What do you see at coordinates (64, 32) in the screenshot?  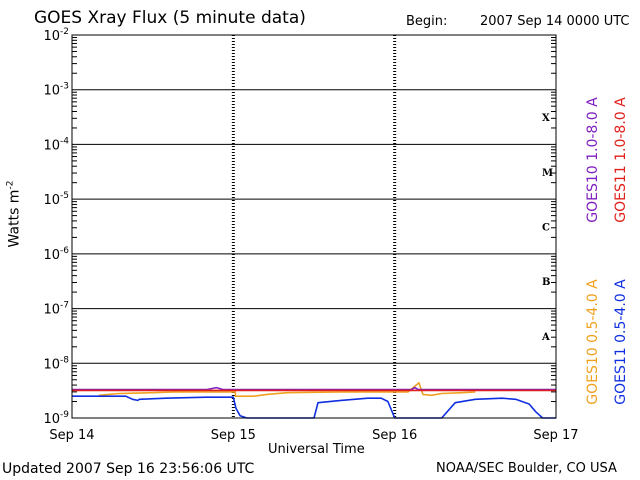 I see `y-tick-exponent: -2` at bounding box center [64, 32].